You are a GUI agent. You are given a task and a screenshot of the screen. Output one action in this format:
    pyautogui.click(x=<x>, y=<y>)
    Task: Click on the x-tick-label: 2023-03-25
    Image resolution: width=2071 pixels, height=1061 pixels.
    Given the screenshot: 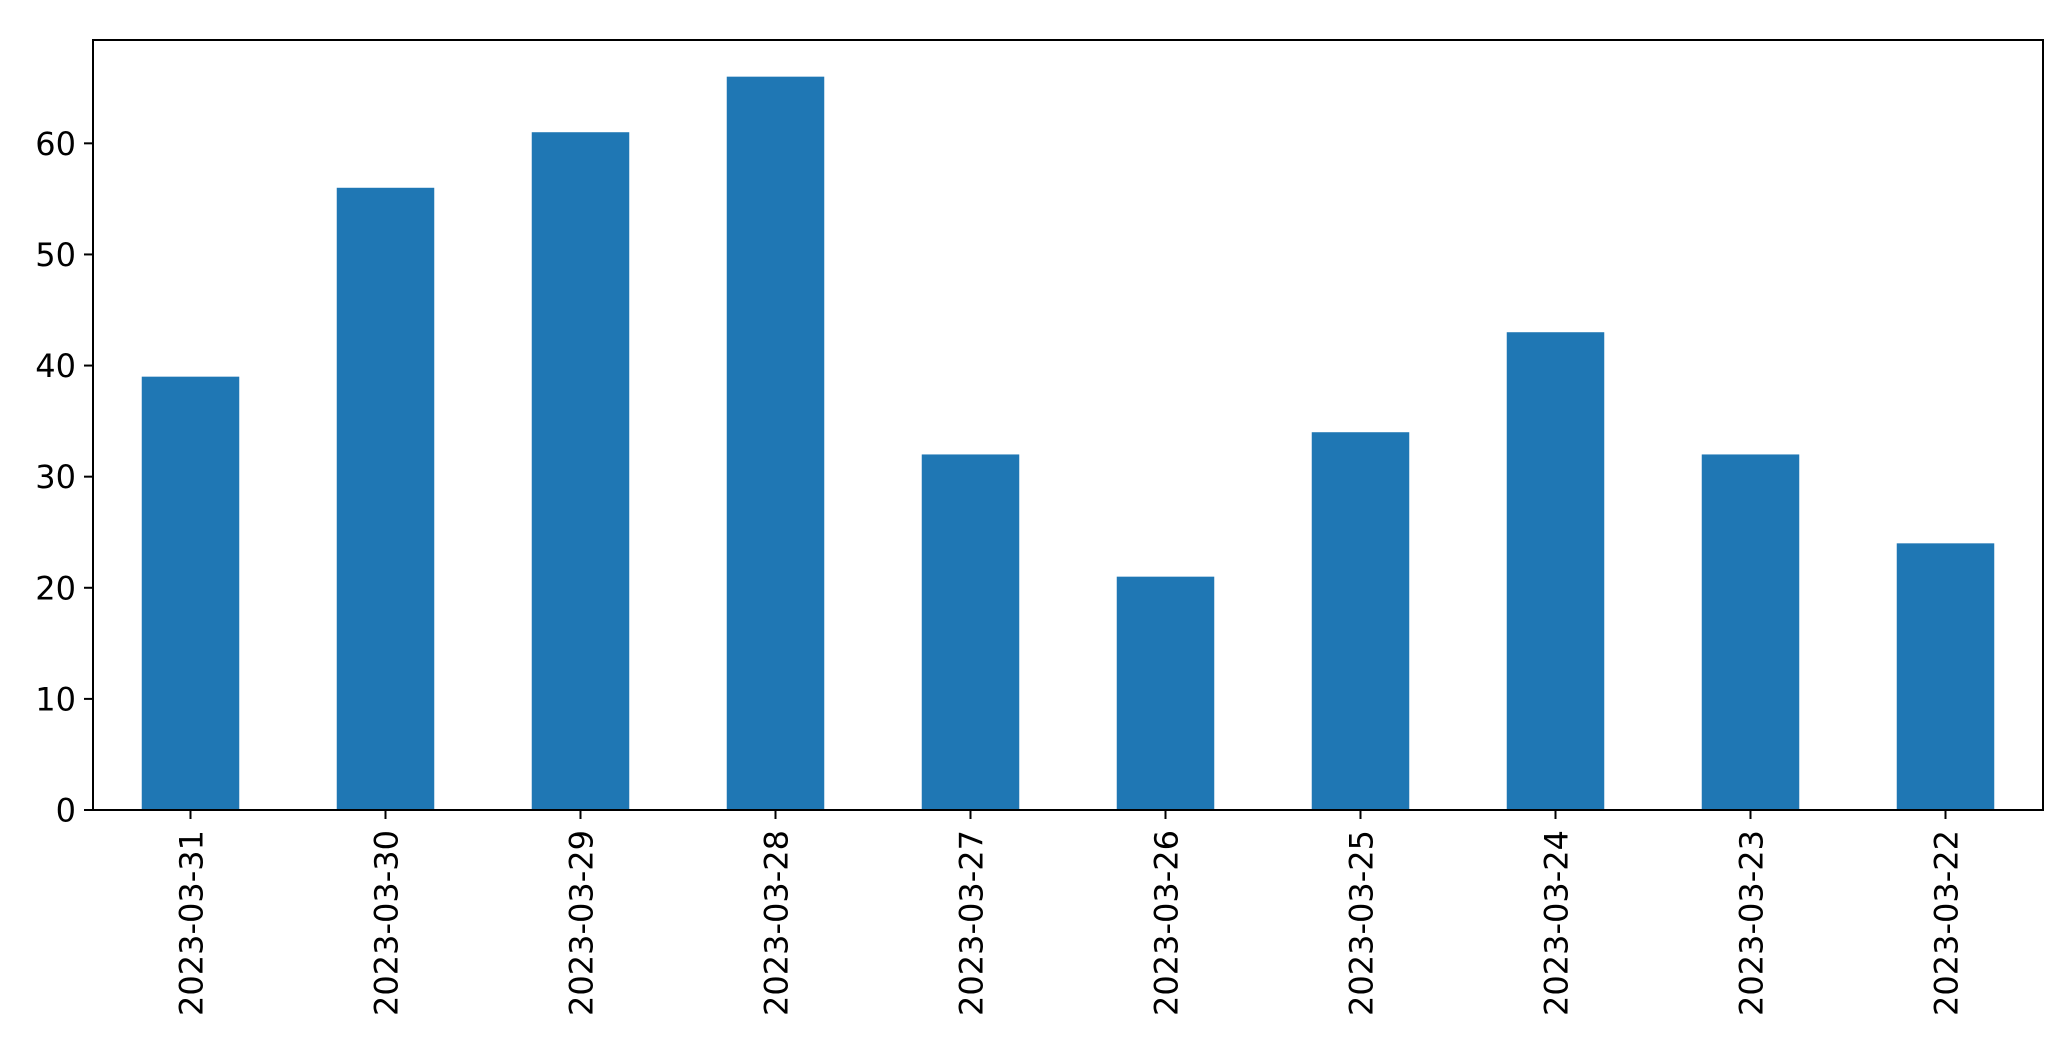 What is the action you would take?
    pyautogui.click(x=1361, y=923)
    